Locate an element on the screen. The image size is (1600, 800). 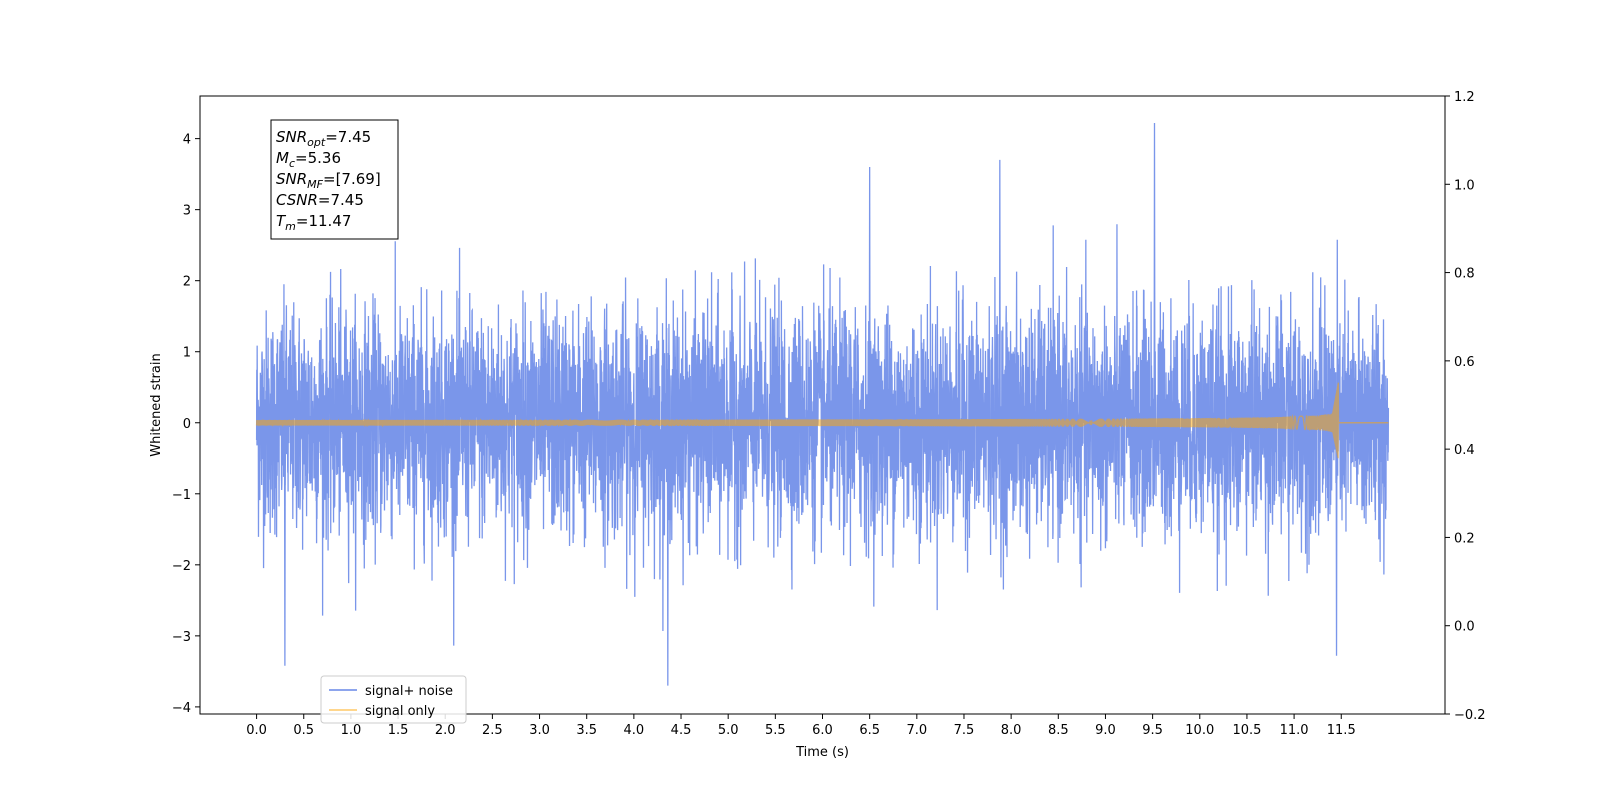
y-tick-label: 2 is located at coordinates (187, 282).